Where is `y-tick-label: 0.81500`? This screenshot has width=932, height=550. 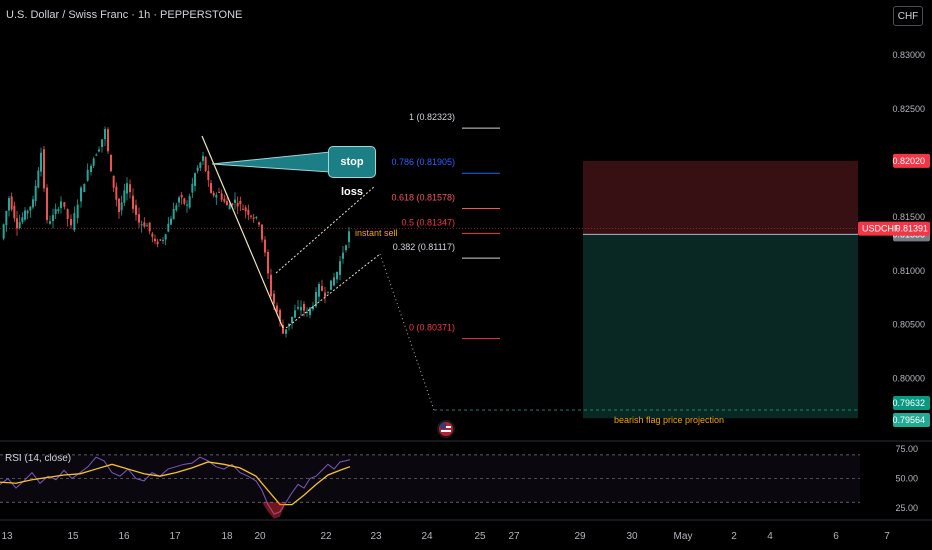
y-tick-label: 0.81500 is located at coordinates (908, 217).